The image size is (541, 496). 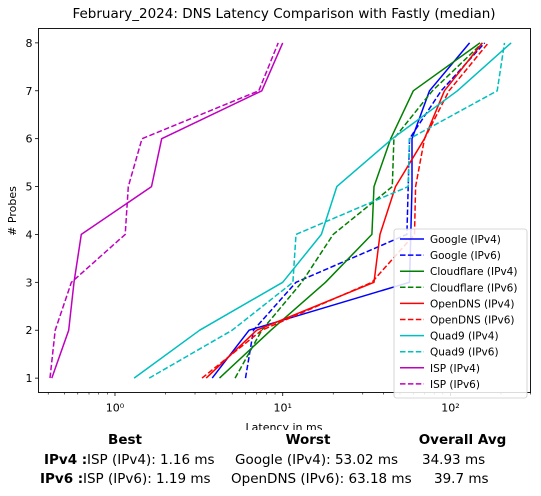 What do you see at coordinates (151, 460) in the screenshot?
I see `summary-best-value: ISP (IPv4): 1.16 ms` at bounding box center [151, 460].